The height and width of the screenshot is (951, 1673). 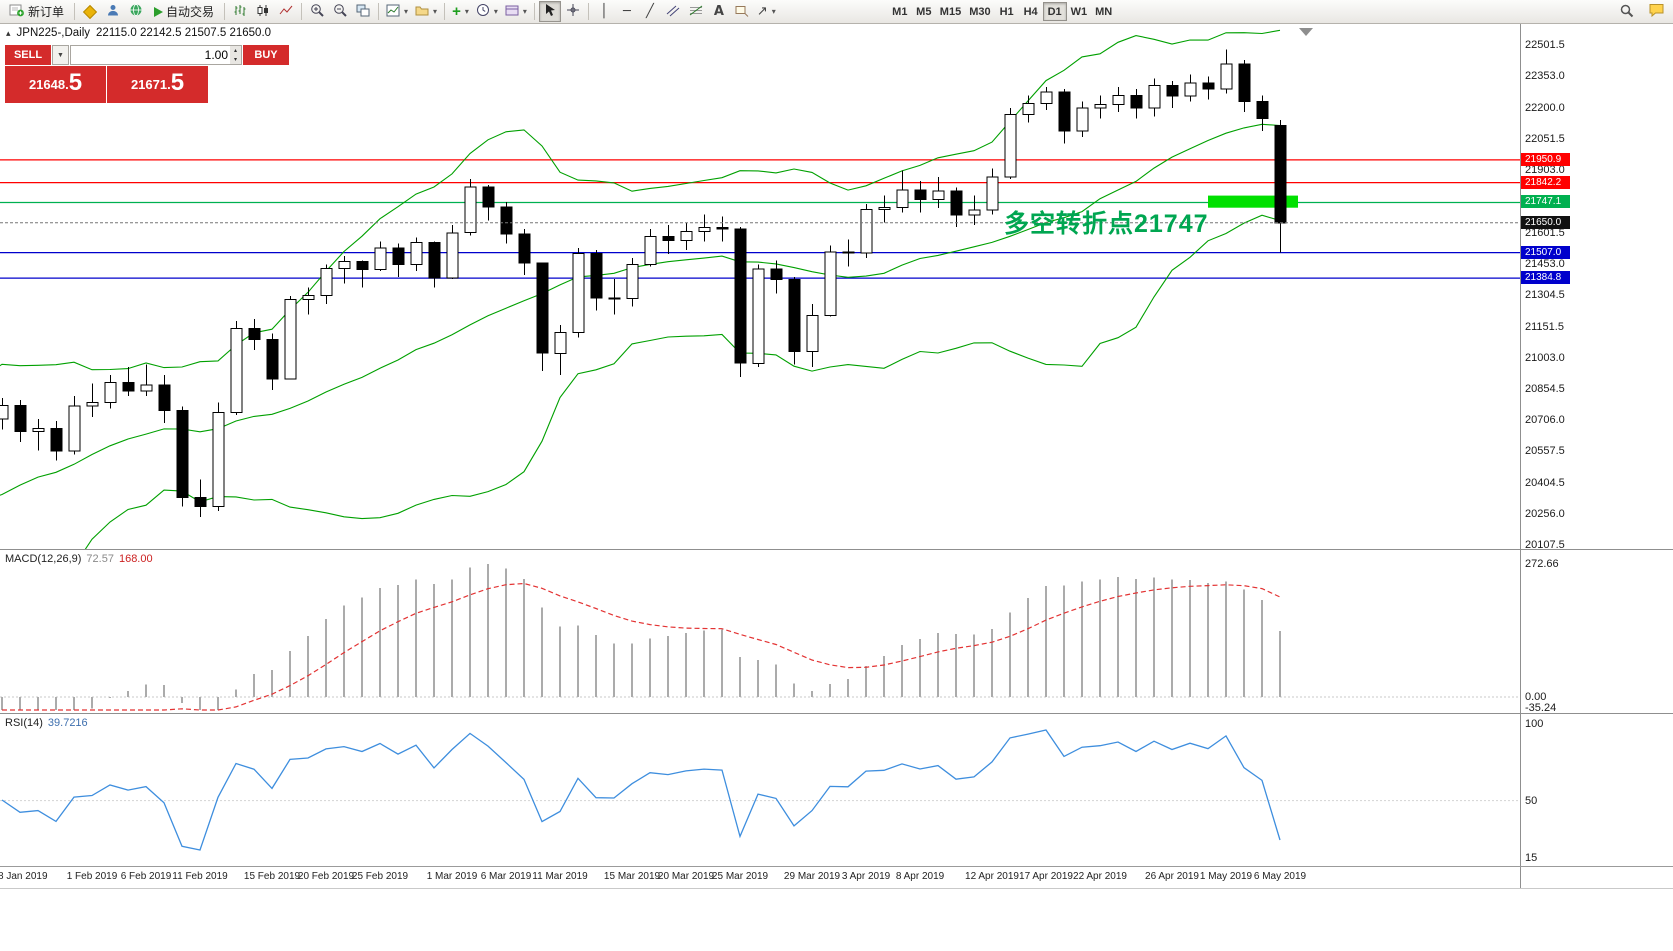 I want to click on lot-size-input, so click(x=150, y=55).